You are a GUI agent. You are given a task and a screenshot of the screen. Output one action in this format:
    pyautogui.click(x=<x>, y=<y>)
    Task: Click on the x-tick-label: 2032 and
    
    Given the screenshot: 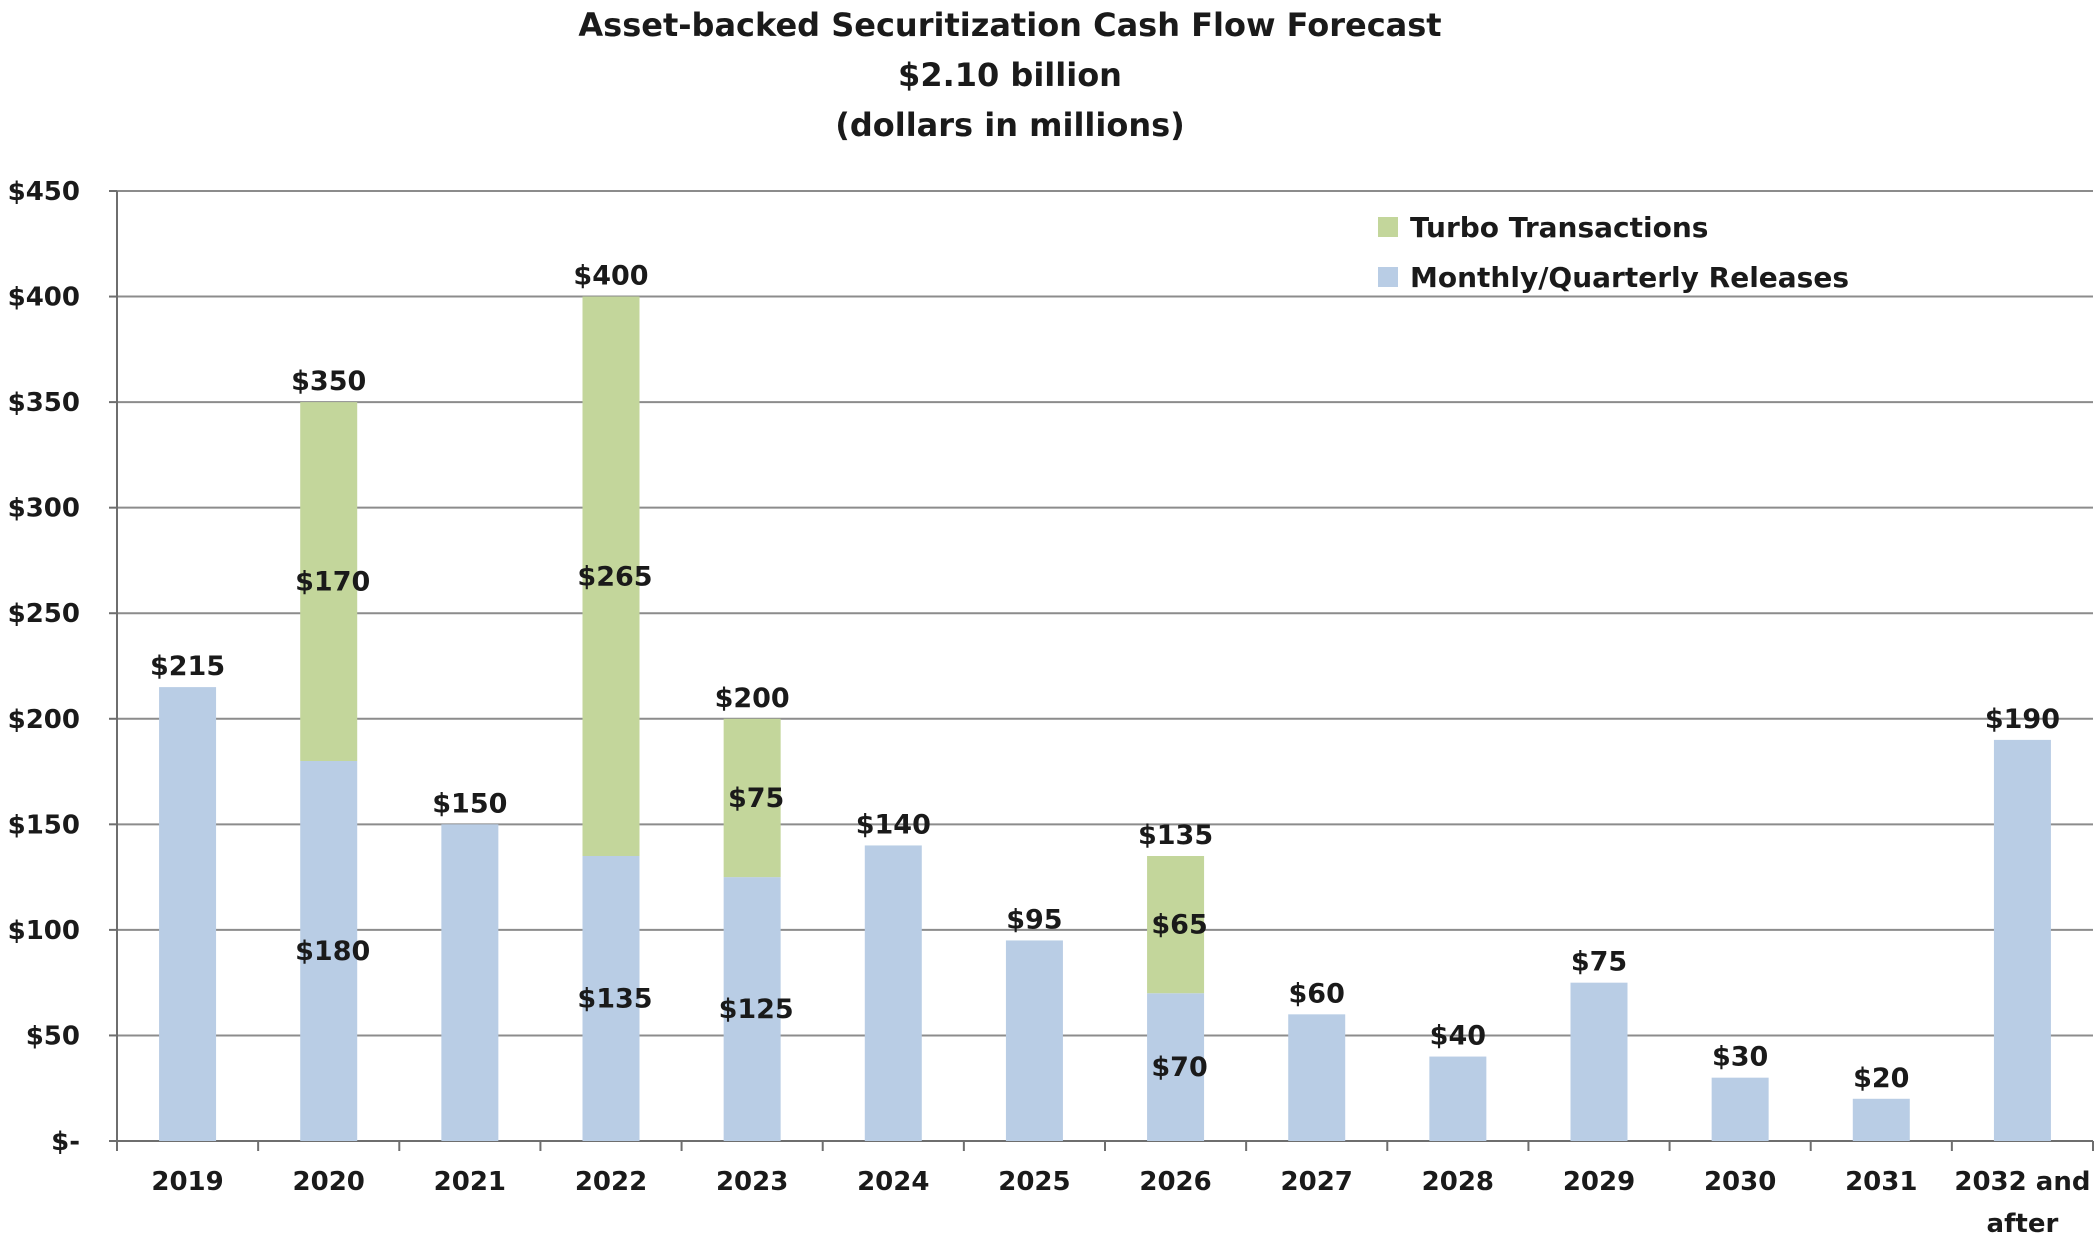 What is the action you would take?
    pyautogui.click(x=2022, y=1182)
    